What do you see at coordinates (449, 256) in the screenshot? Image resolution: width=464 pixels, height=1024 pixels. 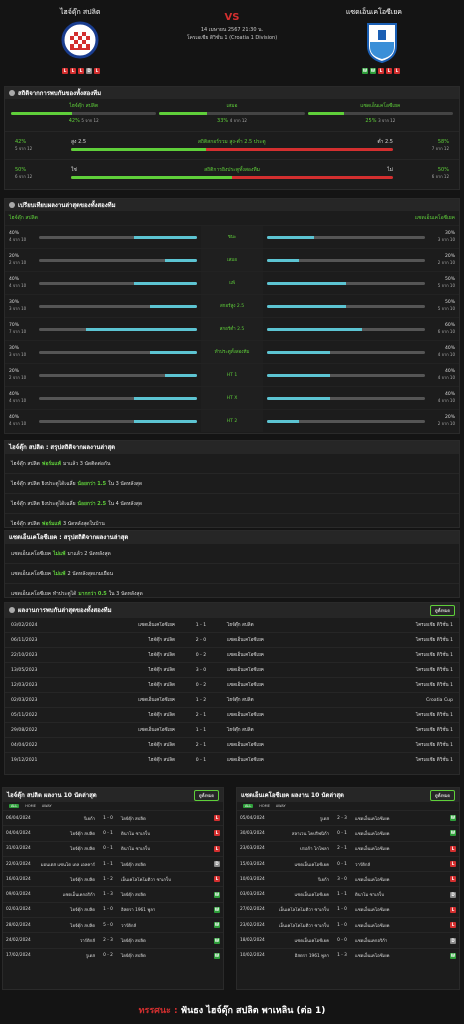 I see `right-pct: 20%` at bounding box center [449, 256].